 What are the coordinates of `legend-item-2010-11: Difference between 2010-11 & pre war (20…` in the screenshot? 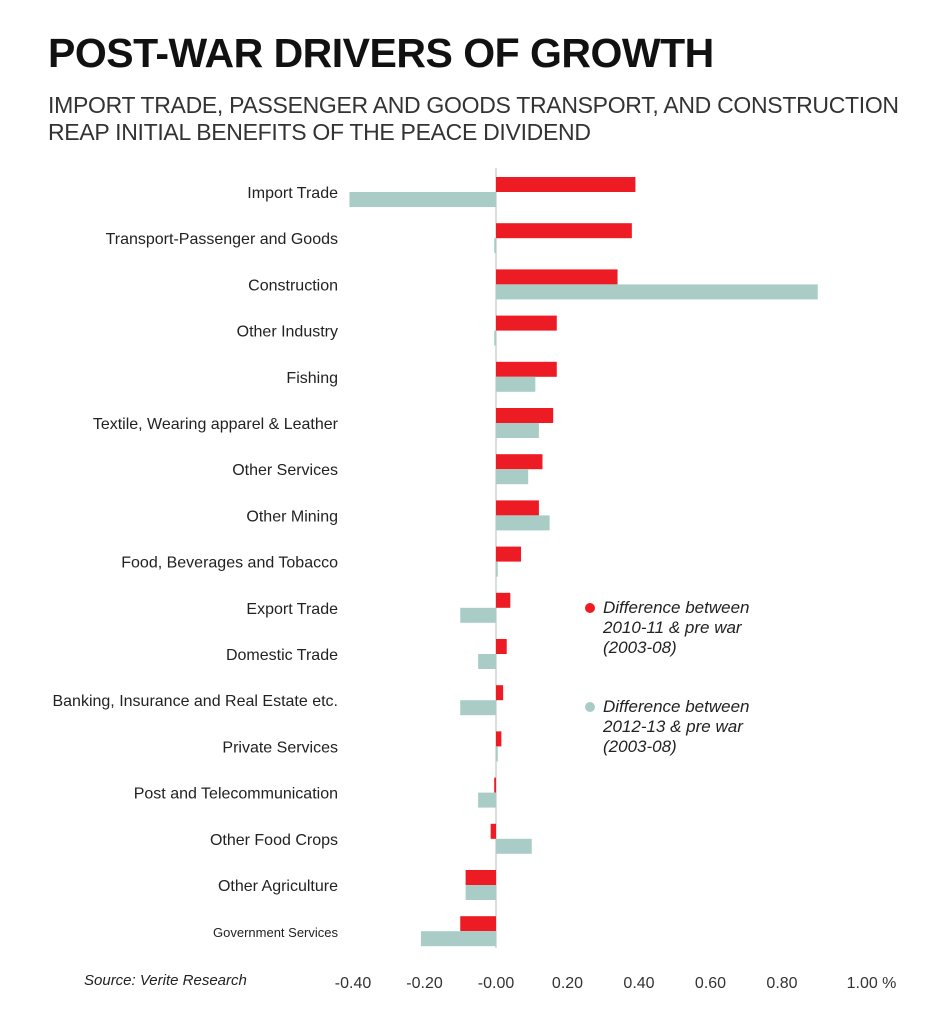 It's located at (689, 628).